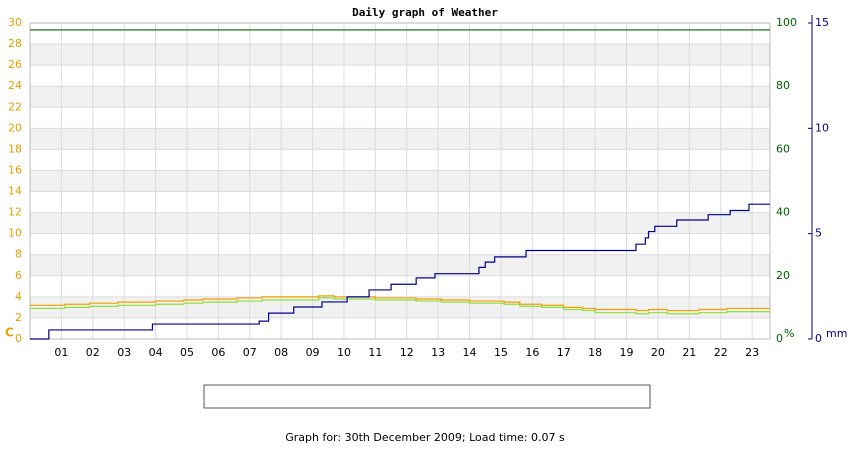 This screenshot has height=450, width=850. Describe the element at coordinates (595, 352) in the screenshot. I see `x-tick-label: 18` at that location.